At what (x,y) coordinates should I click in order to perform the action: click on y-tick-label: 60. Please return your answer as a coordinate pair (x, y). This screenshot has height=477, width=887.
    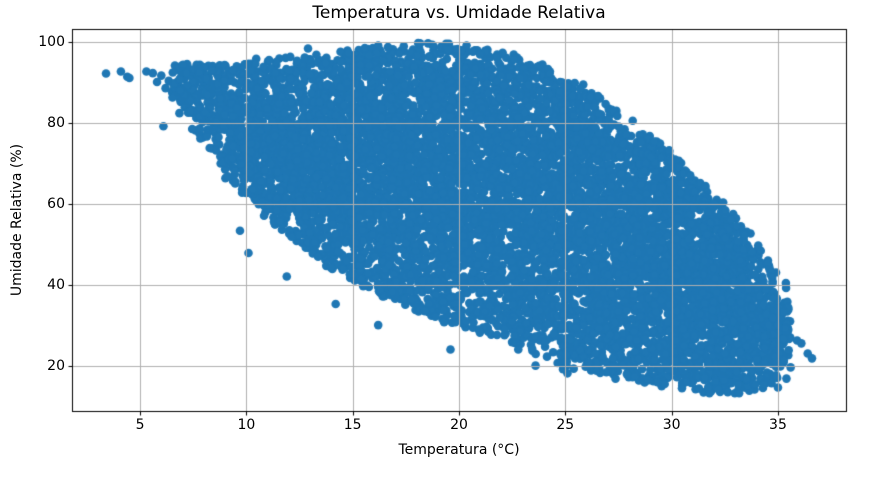
    Looking at the image, I should click on (56, 204).